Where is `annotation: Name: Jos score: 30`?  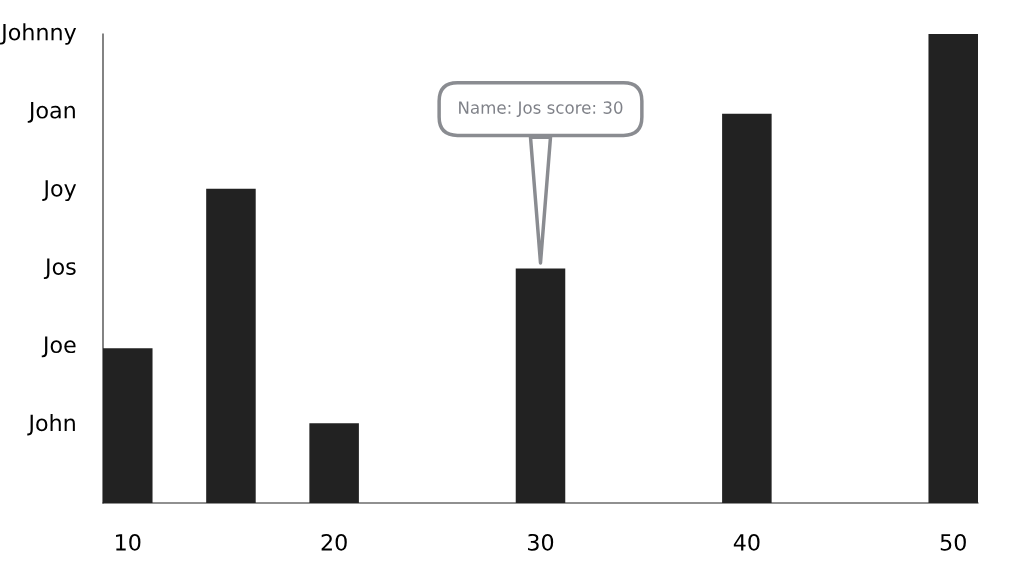 annotation: Name: Jos score: 30 is located at coordinates (541, 109).